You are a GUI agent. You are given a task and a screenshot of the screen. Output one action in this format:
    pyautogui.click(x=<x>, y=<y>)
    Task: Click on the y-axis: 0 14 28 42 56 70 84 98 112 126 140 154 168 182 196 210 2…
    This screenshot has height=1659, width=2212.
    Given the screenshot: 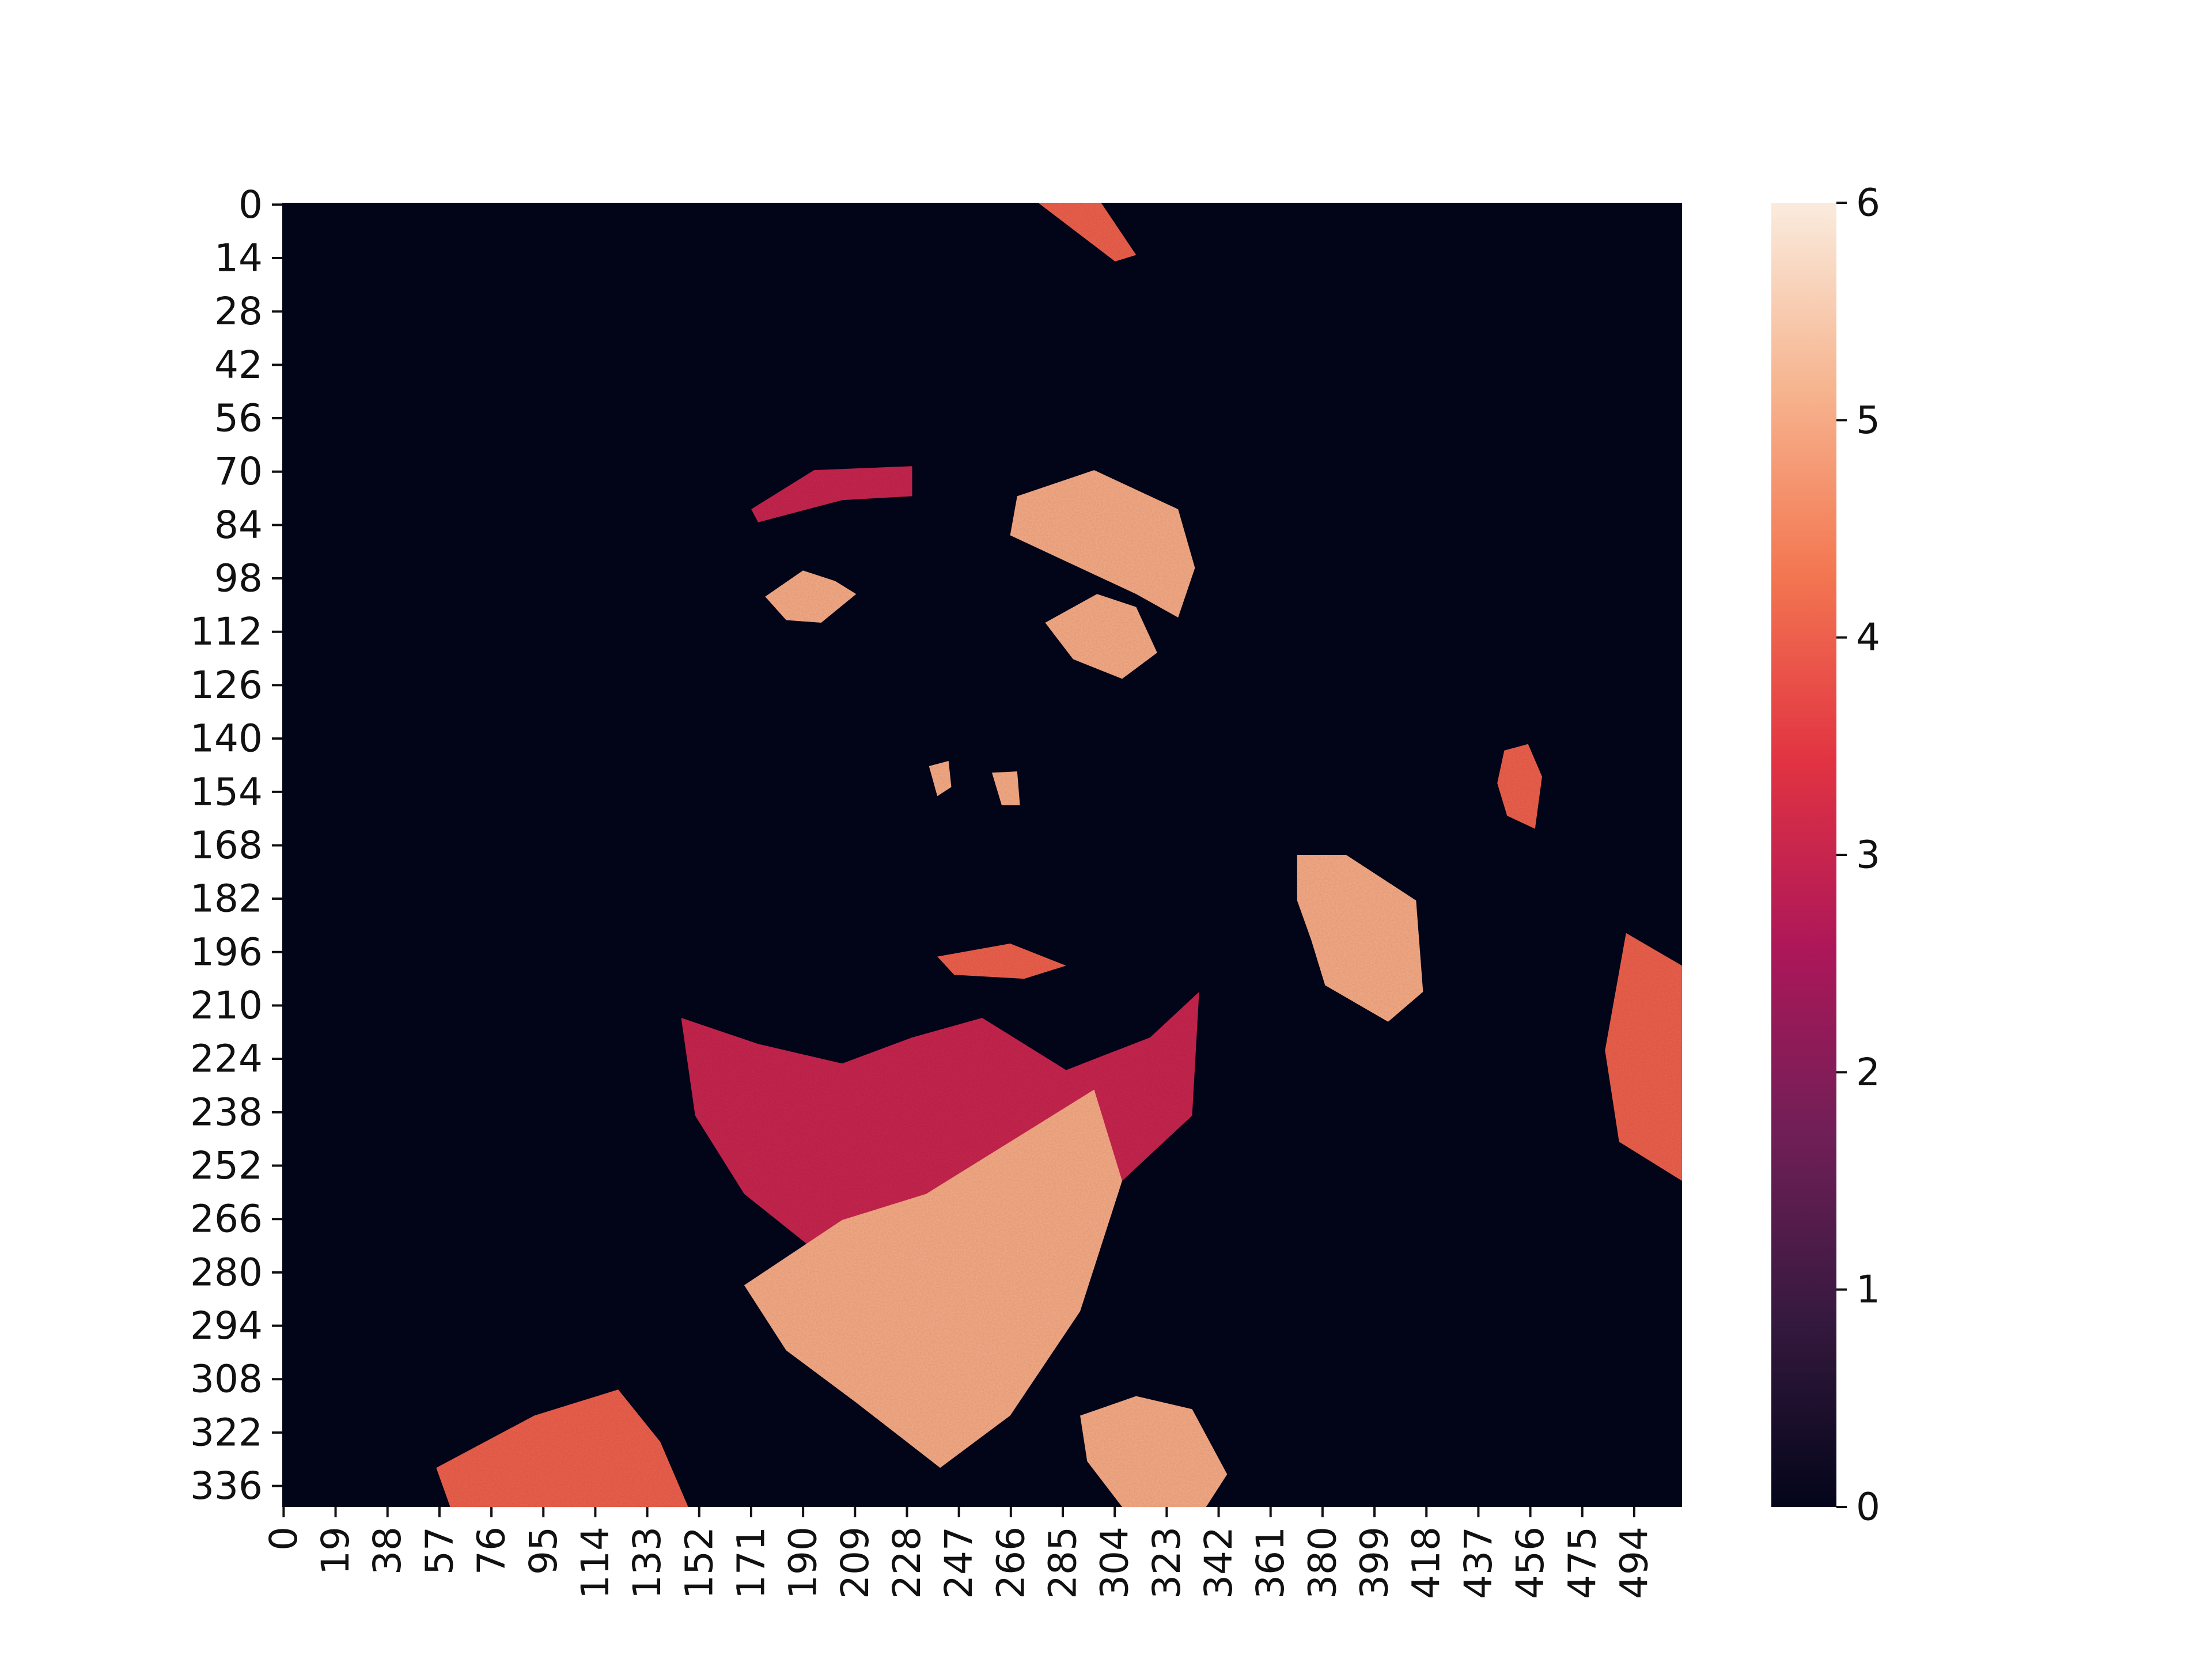 What is the action you would take?
    pyautogui.click(x=236, y=845)
    